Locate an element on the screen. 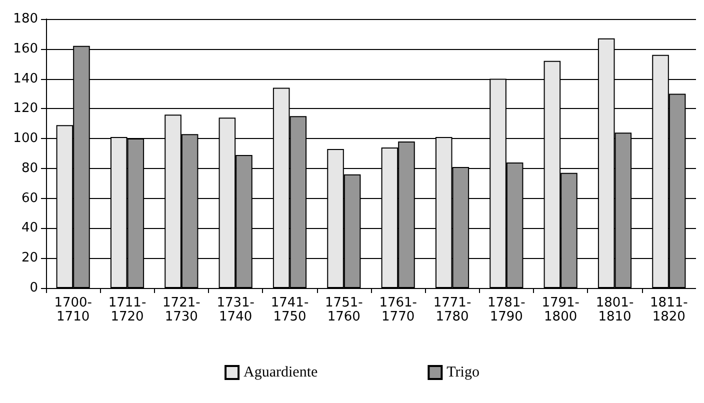  legend-label: Aguardiente is located at coordinates (281, 372).